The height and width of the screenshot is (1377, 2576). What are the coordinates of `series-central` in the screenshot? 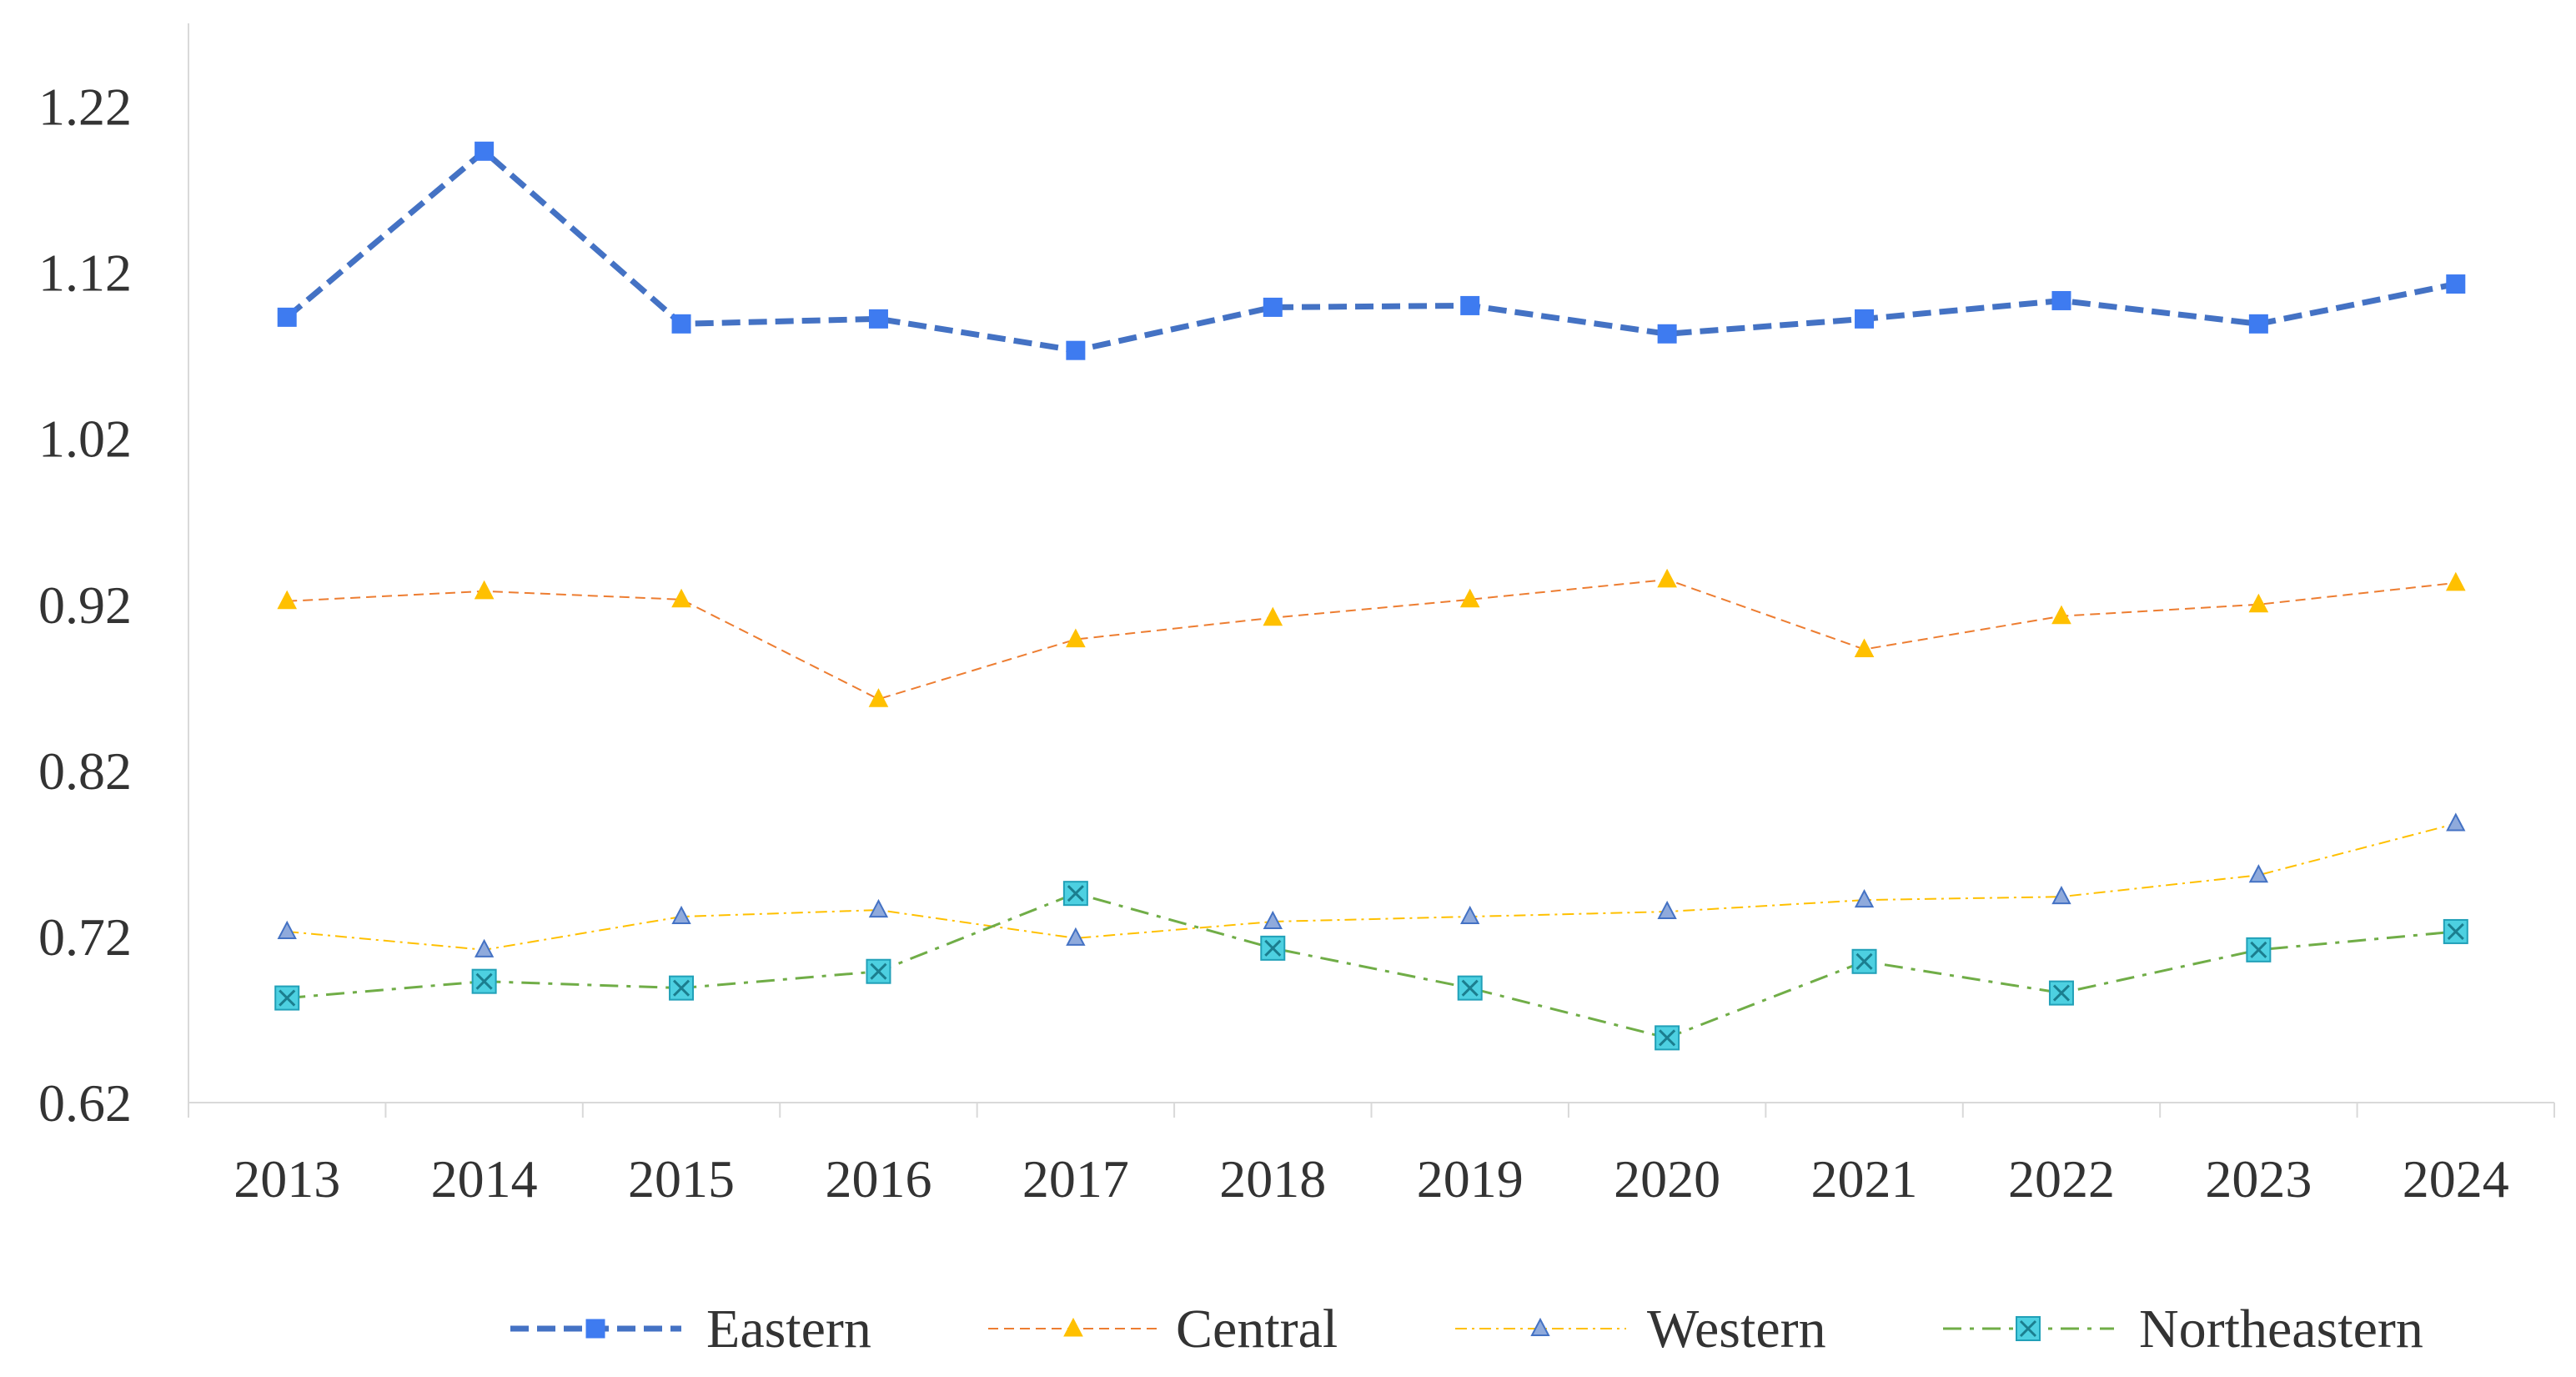 It's located at (1371, 637).